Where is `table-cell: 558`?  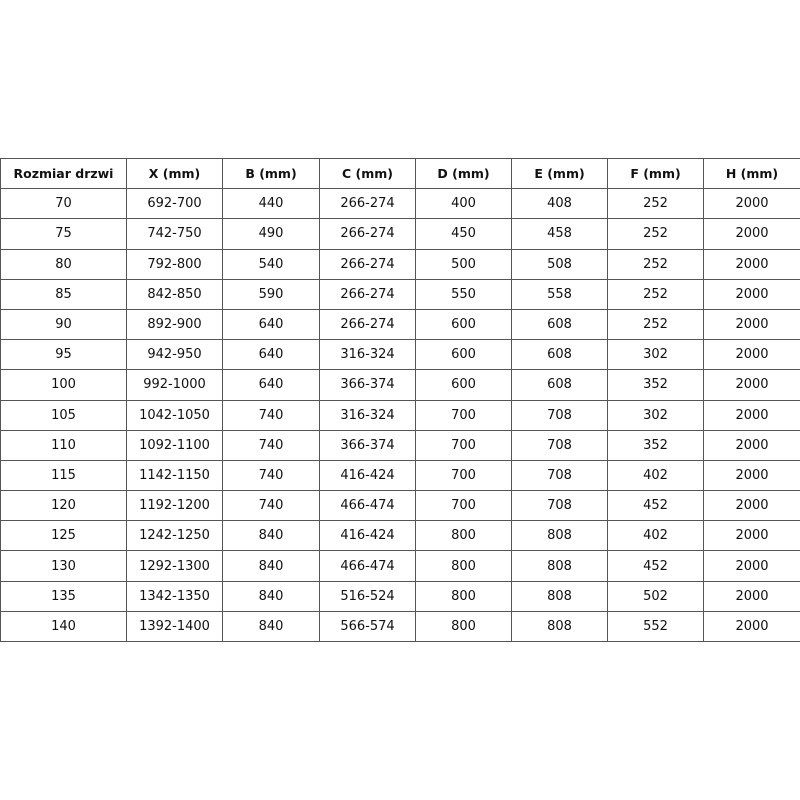
table-cell: 558 is located at coordinates (559, 294).